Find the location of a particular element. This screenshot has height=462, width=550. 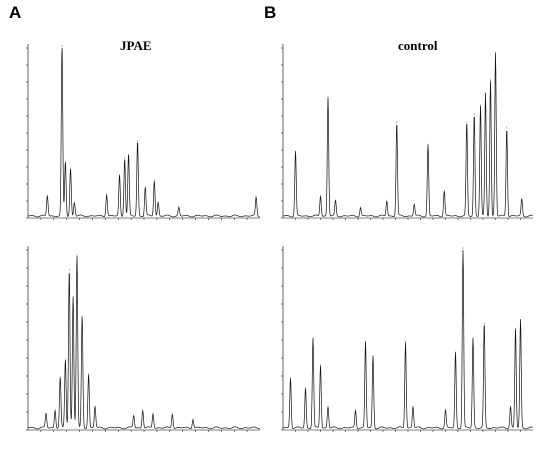

panel-b-title: control is located at coordinates (418, 45).